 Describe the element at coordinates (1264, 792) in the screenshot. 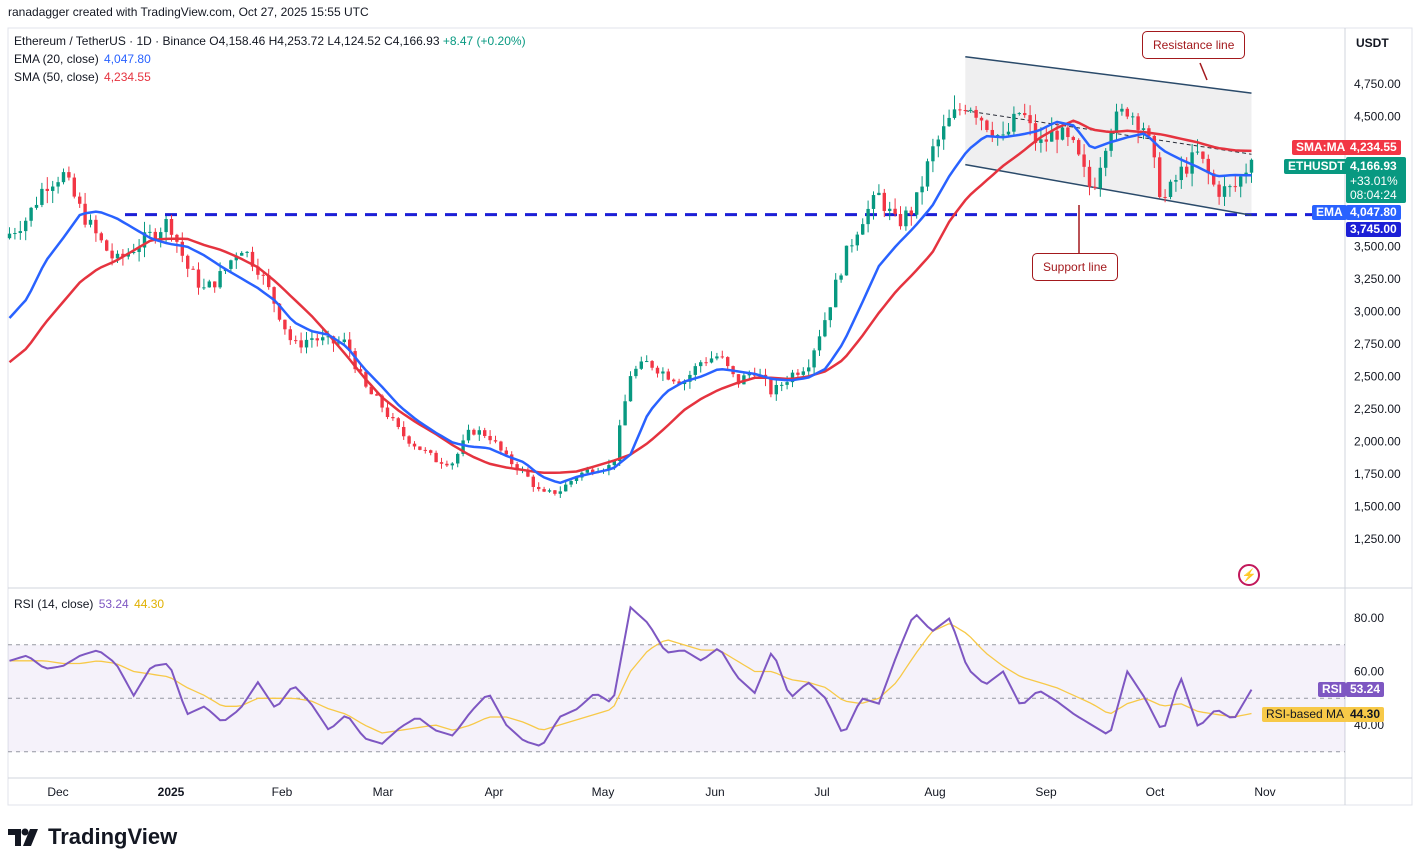

I see `time-tick-label: Nov` at that location.